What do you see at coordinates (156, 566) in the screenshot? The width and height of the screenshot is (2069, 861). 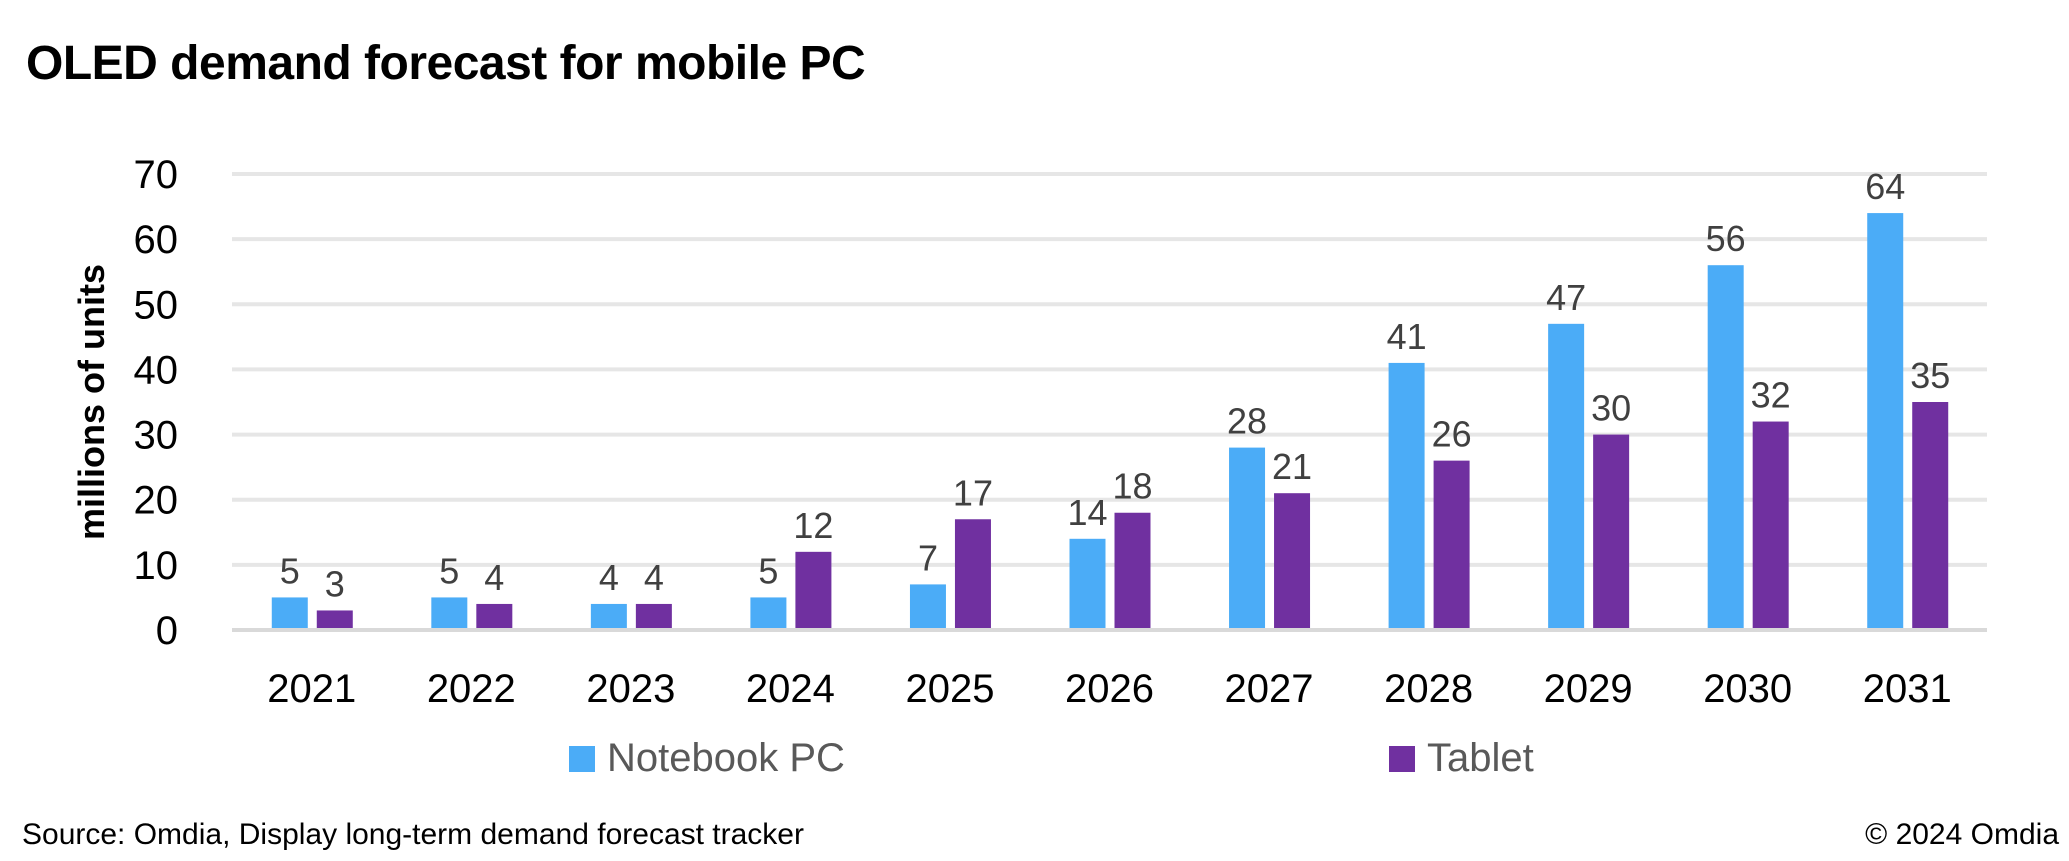 I see `y-tick-label: 10` at bounding box center [156, 566].